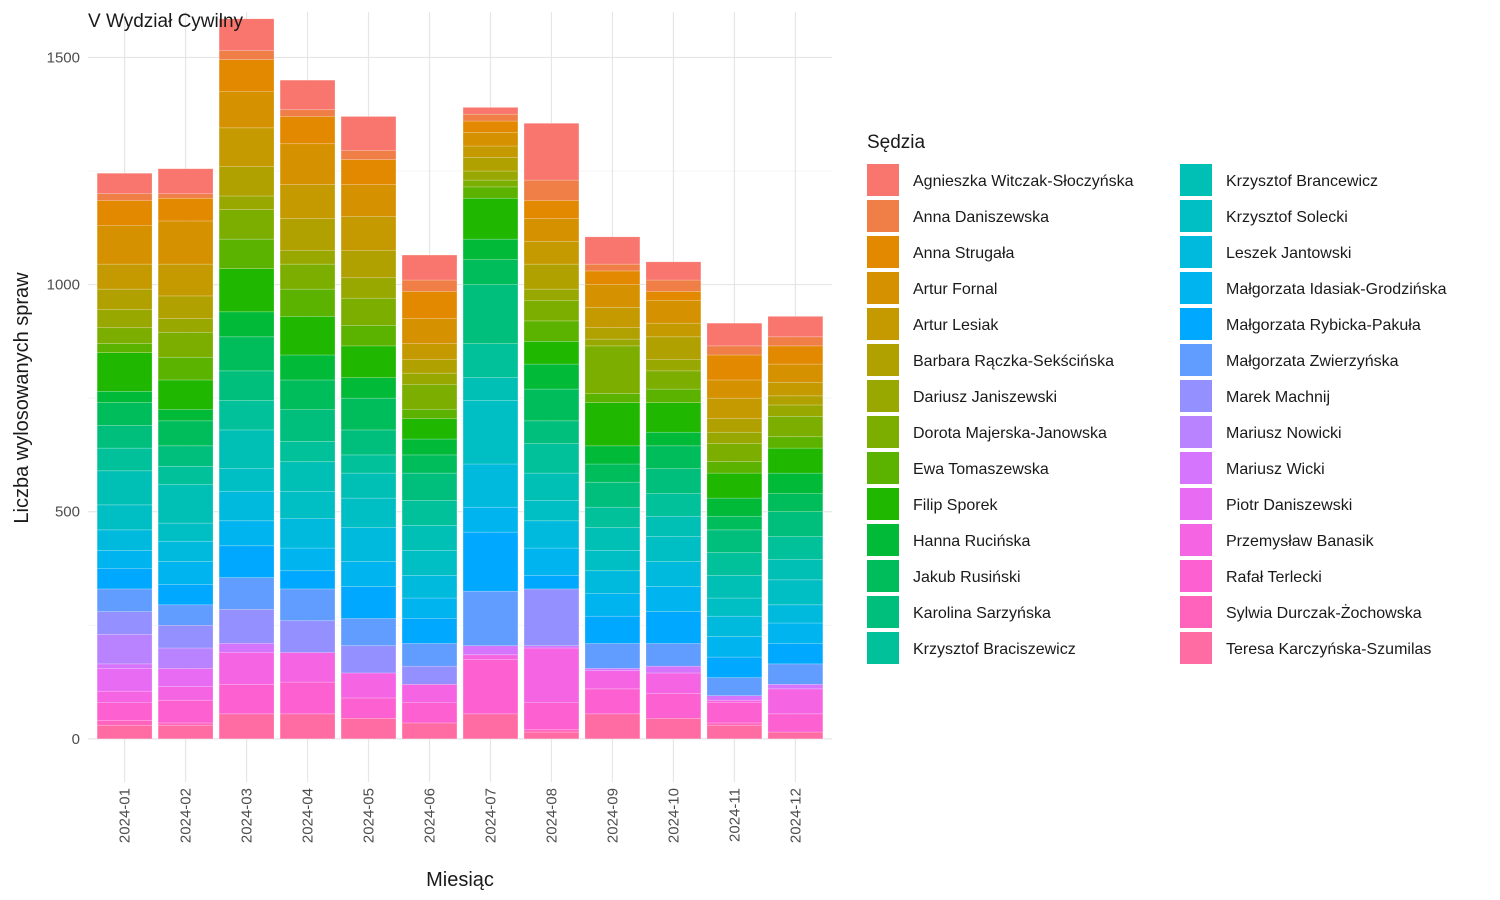 This screenshot has height=900, width=1500. What do you see at coordinates (369, 815) in the screenshot?
I see `x-tick-label: 2024-05` at bounding box center [369, 815].